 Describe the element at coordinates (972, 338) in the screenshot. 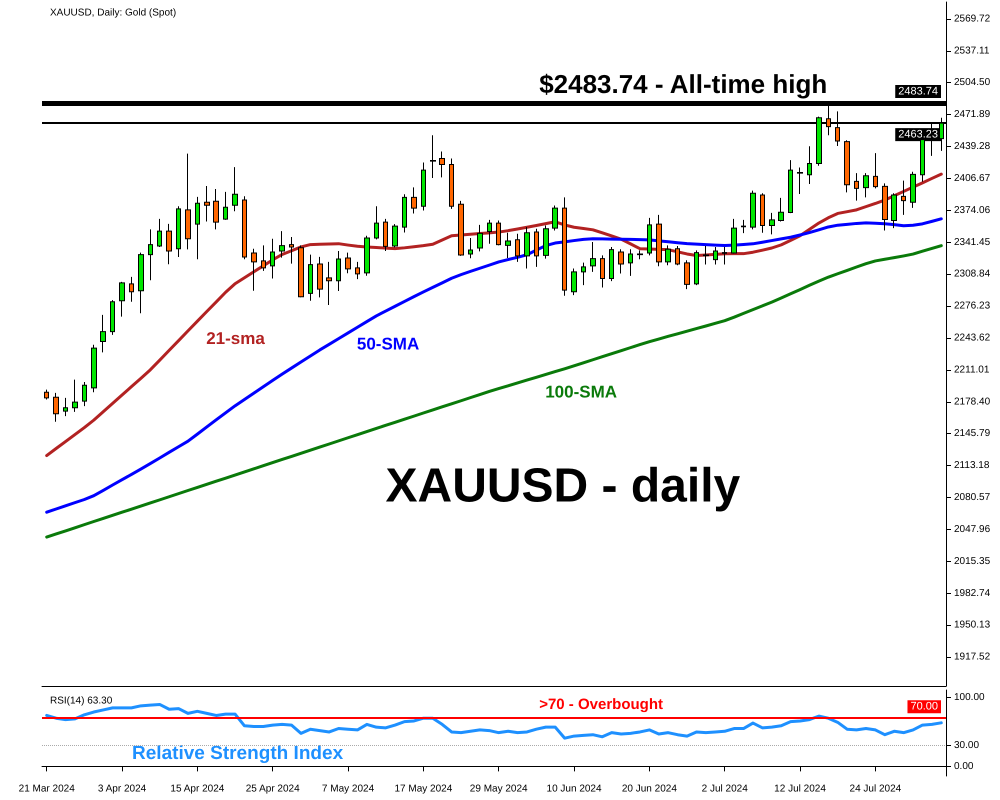

I see `y-tick-label: 2243.62` at that location.